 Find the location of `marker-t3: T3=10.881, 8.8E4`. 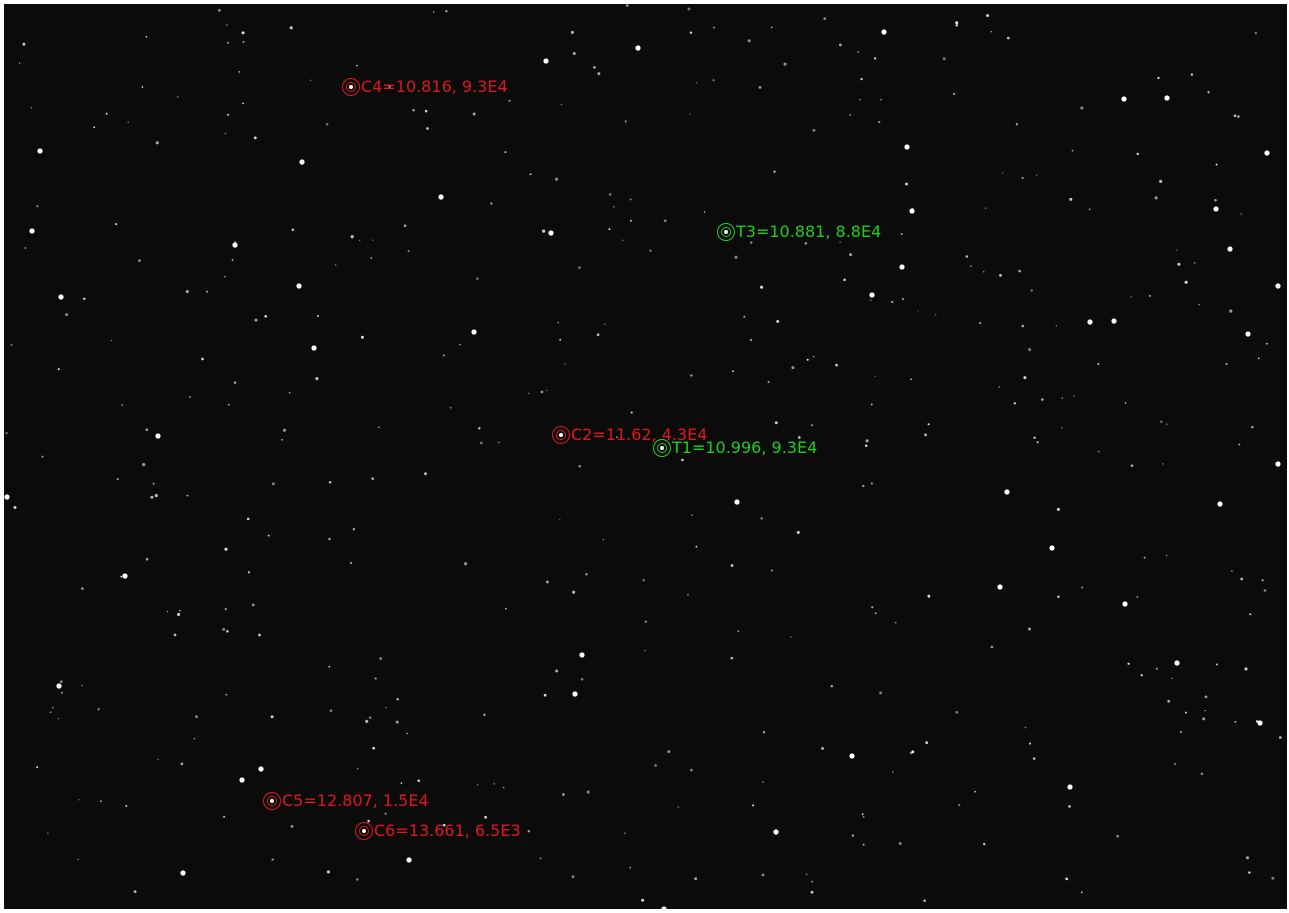

marker-t3: T3=10.881, 8.8E4 is located at coordinates (799, 232).